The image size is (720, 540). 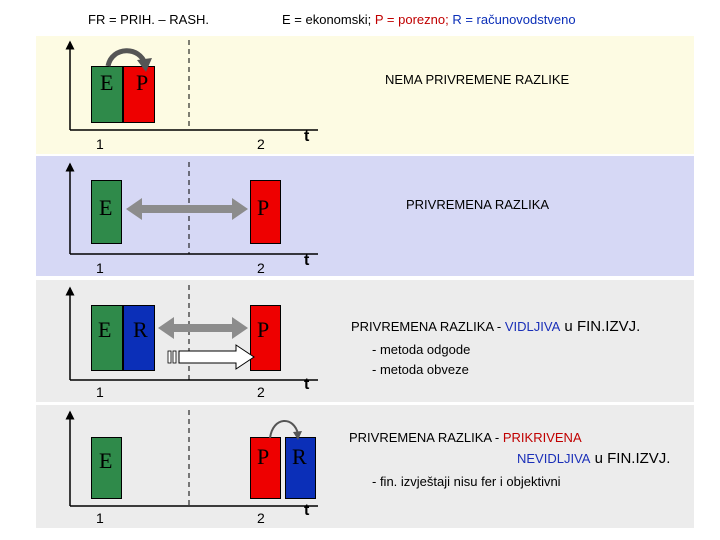 I want to click on legend-tax: P = porezno;, so click(x=411, y=19).